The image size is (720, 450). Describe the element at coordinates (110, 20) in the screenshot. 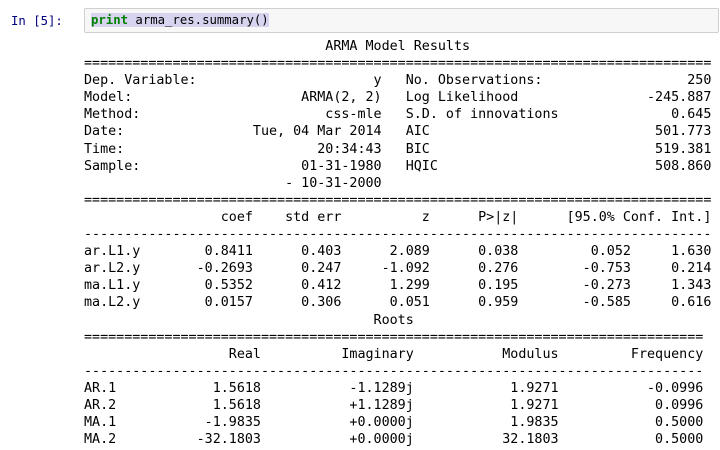

I see `code-keyword: print` at that location.